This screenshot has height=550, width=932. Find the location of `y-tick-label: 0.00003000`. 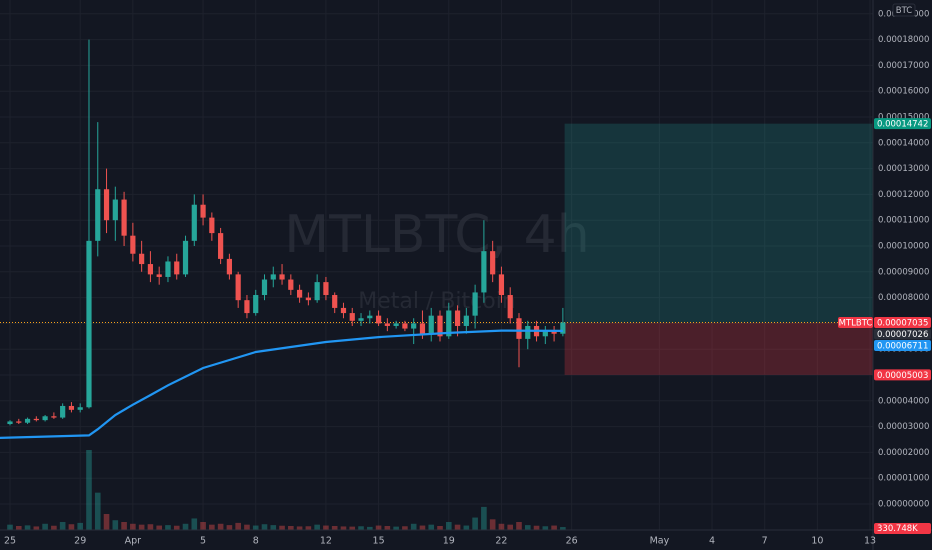

y-tick-label: 0.00003000 is located at coordinates (903, 427).